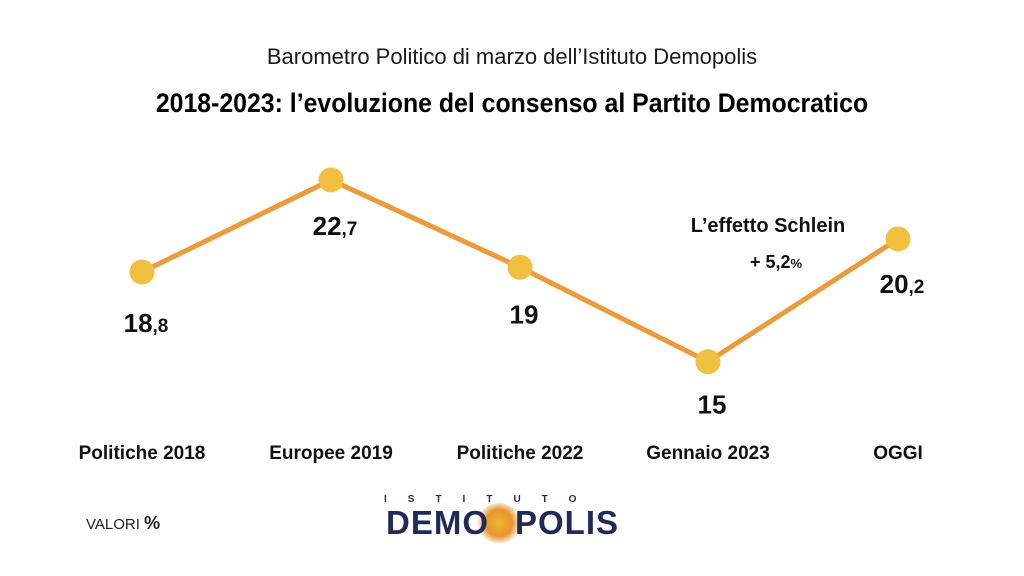  Describe the element at coordinates (768, 226) in the screenshot. I see `annotation-title: L’effetto Schlein` at that location.